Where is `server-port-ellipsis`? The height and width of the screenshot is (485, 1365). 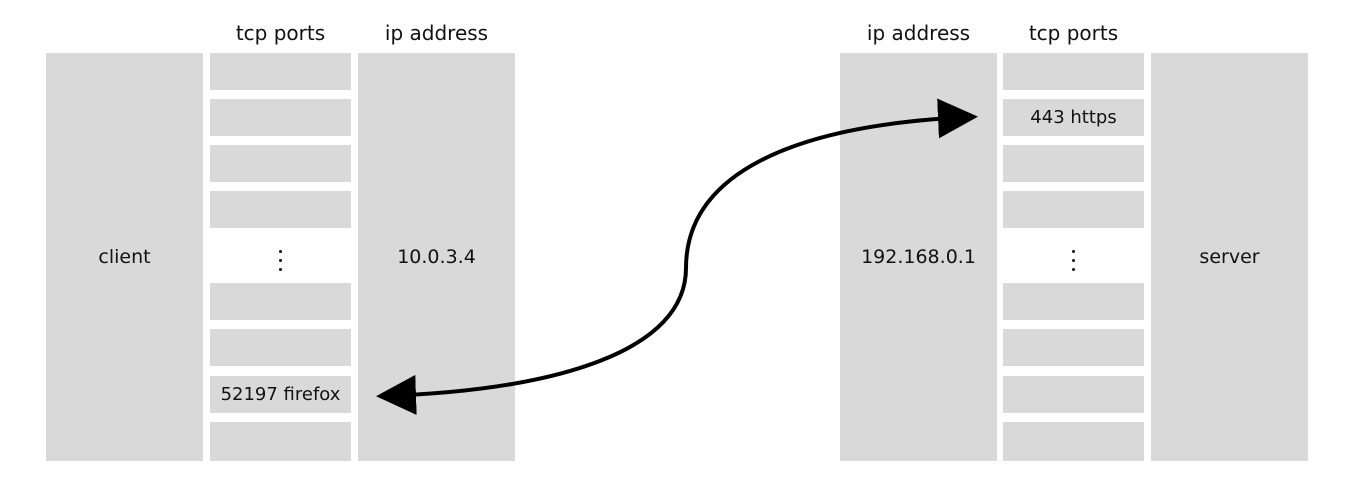 server-port-ellipsis is located at coordinates (1073, 260).